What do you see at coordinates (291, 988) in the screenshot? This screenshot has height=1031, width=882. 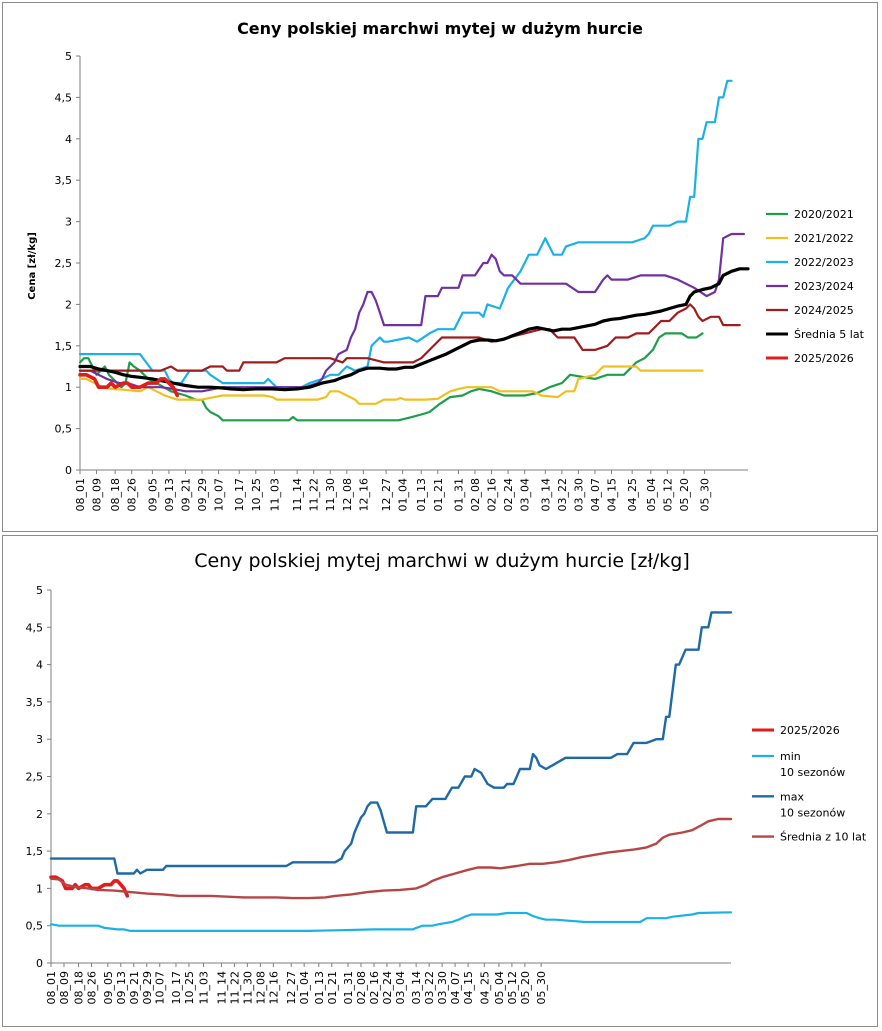 I see `x-tick-label: 12_27` at bounding box center [291, 988].